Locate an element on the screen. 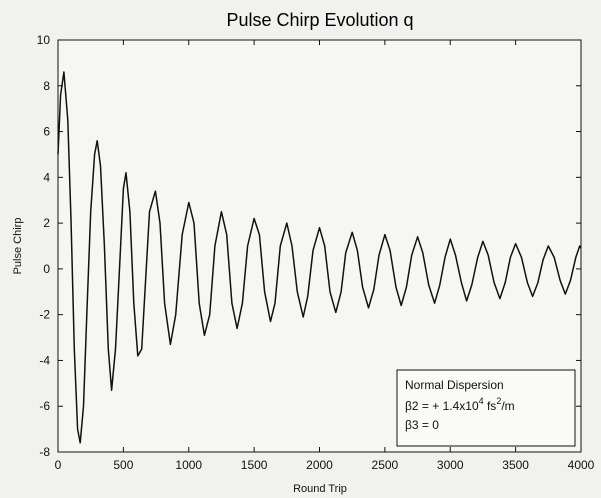 This screenshot has height=498, width=601. y-tick-label: 8 is located at coordinates (46, 86).